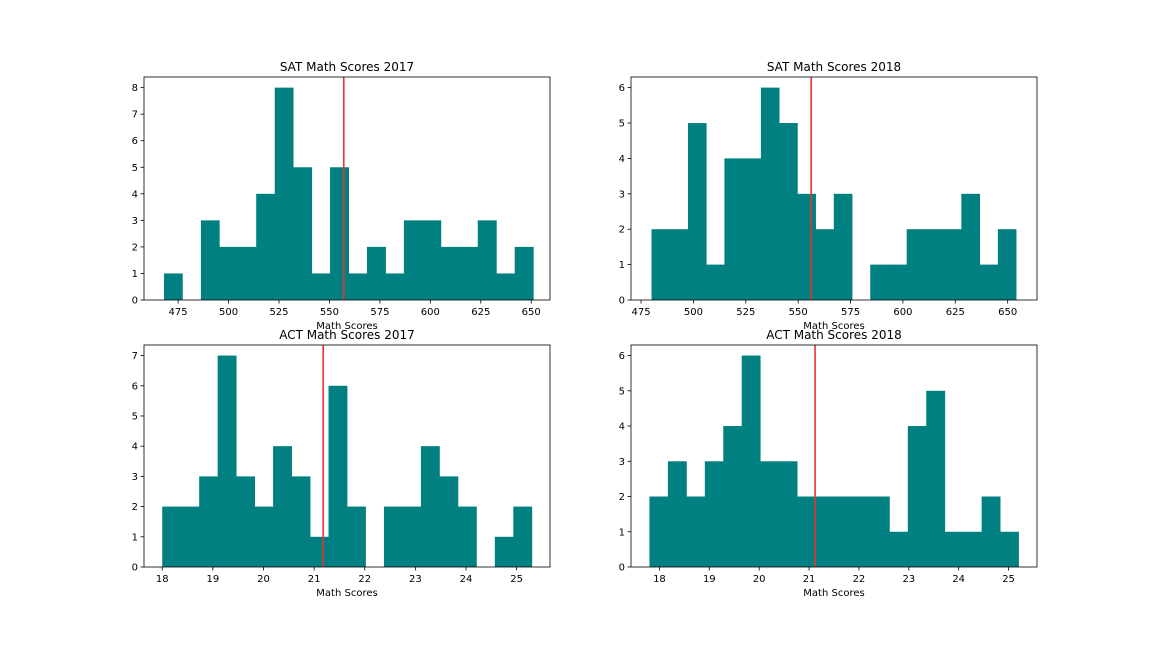  Describe the element at coordinates (135, 88) in the screenshot. I see `y-tick-label: 8` at that location.